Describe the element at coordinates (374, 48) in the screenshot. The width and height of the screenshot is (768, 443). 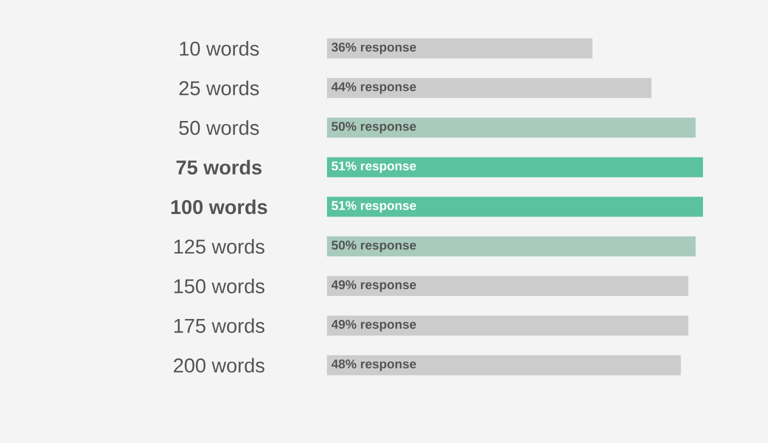
I see `data-label: 36% response` at that location.